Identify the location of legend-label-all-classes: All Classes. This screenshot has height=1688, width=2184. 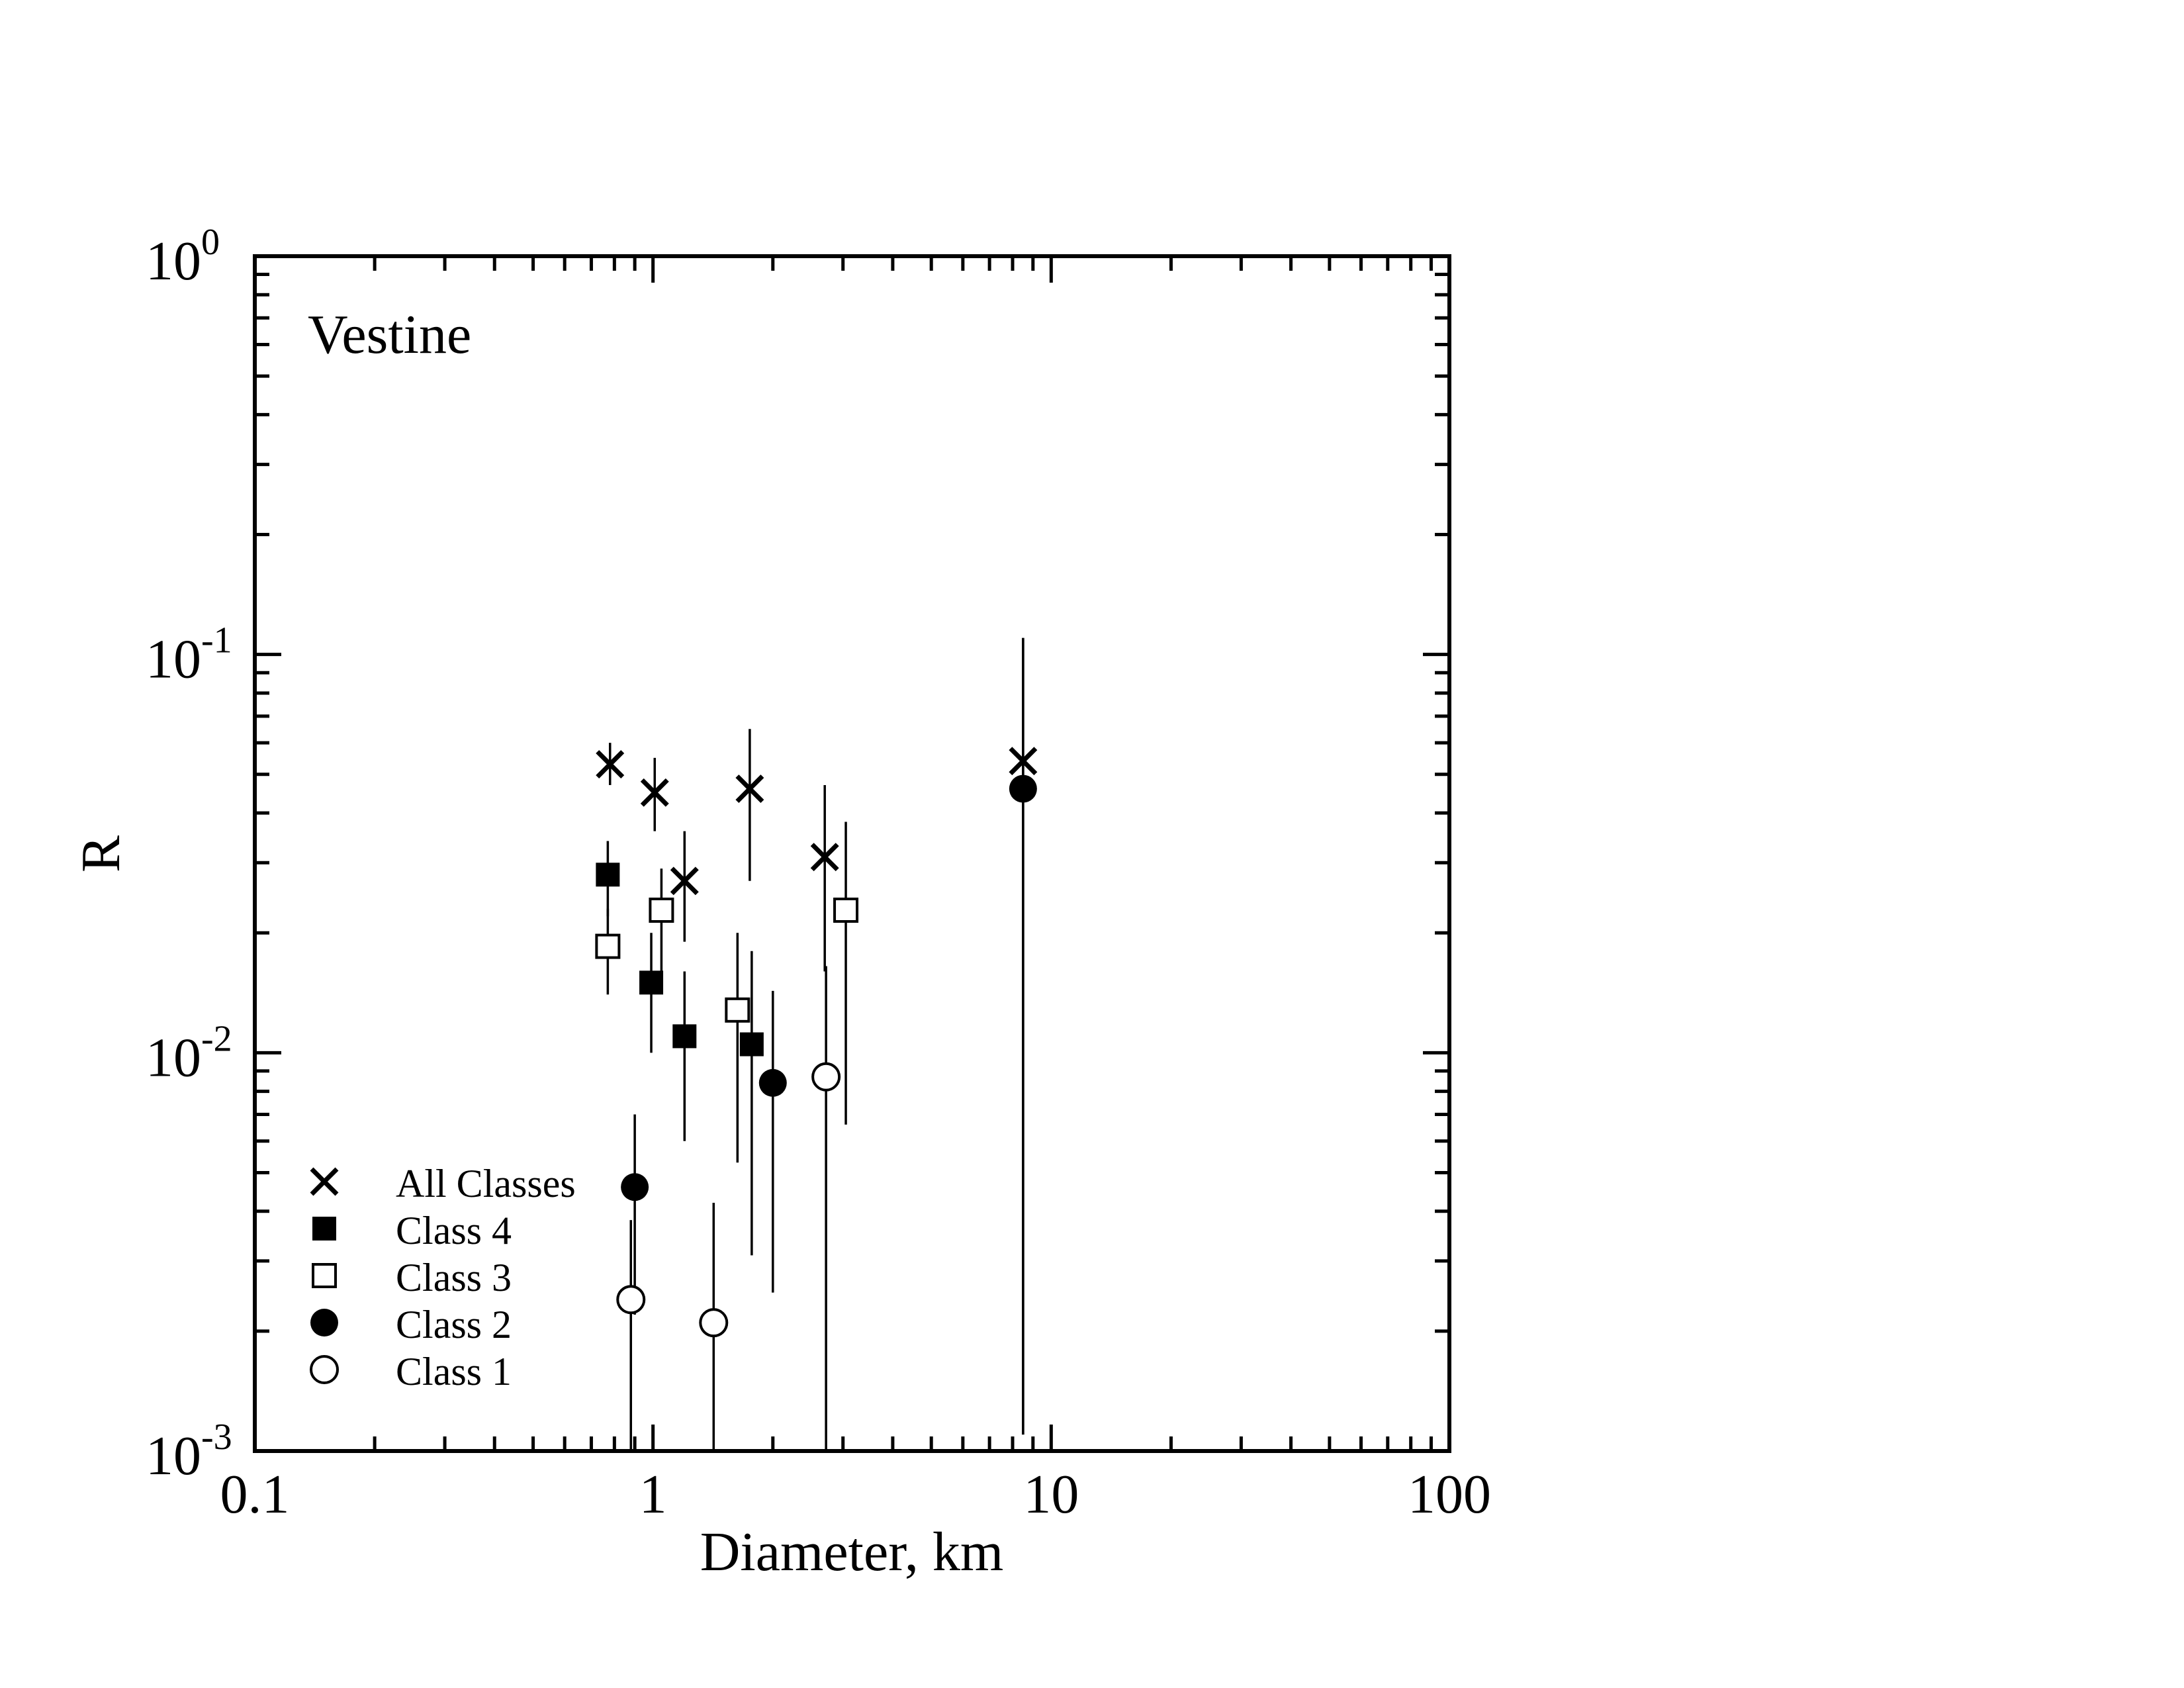
(486, 1183).